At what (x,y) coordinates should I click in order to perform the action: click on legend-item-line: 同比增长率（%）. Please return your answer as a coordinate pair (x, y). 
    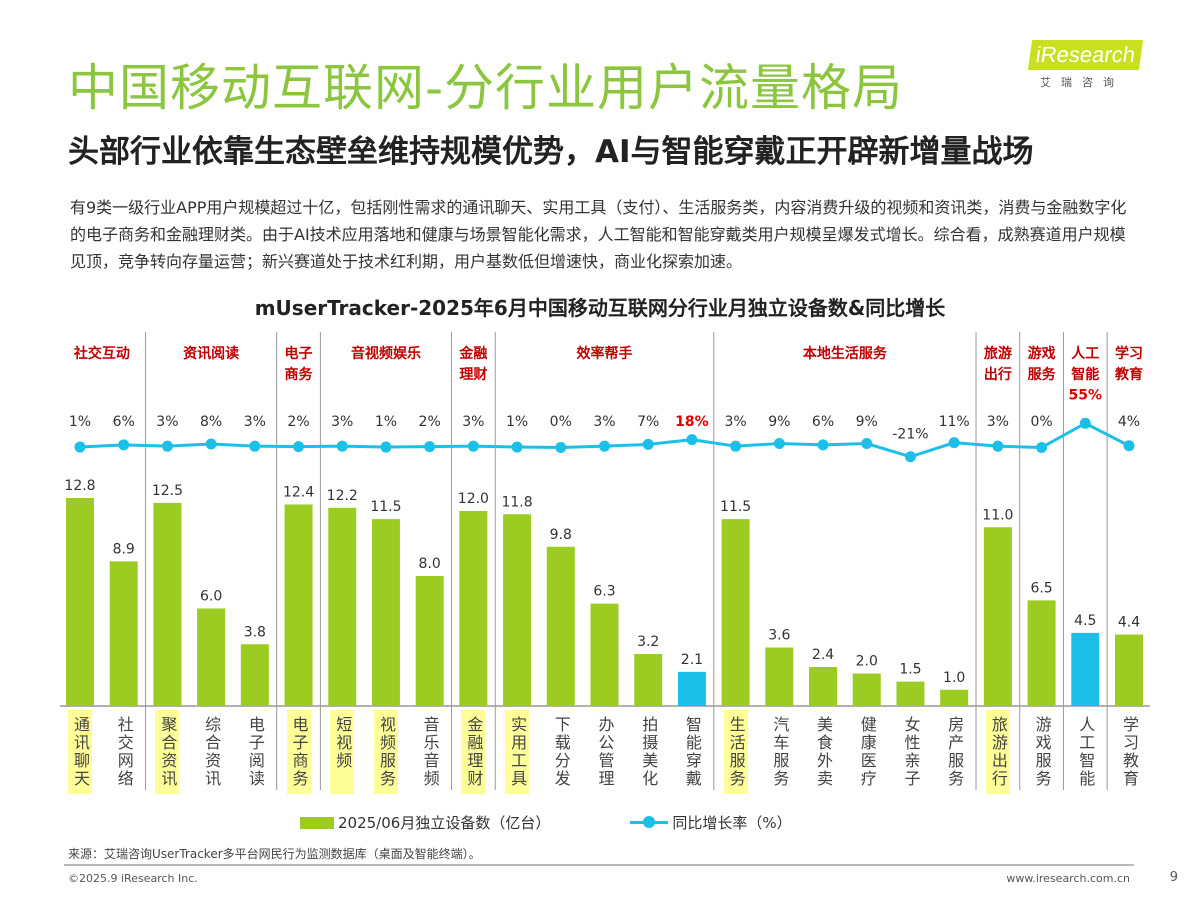
    Looking at the image, I should click on (711, 822).